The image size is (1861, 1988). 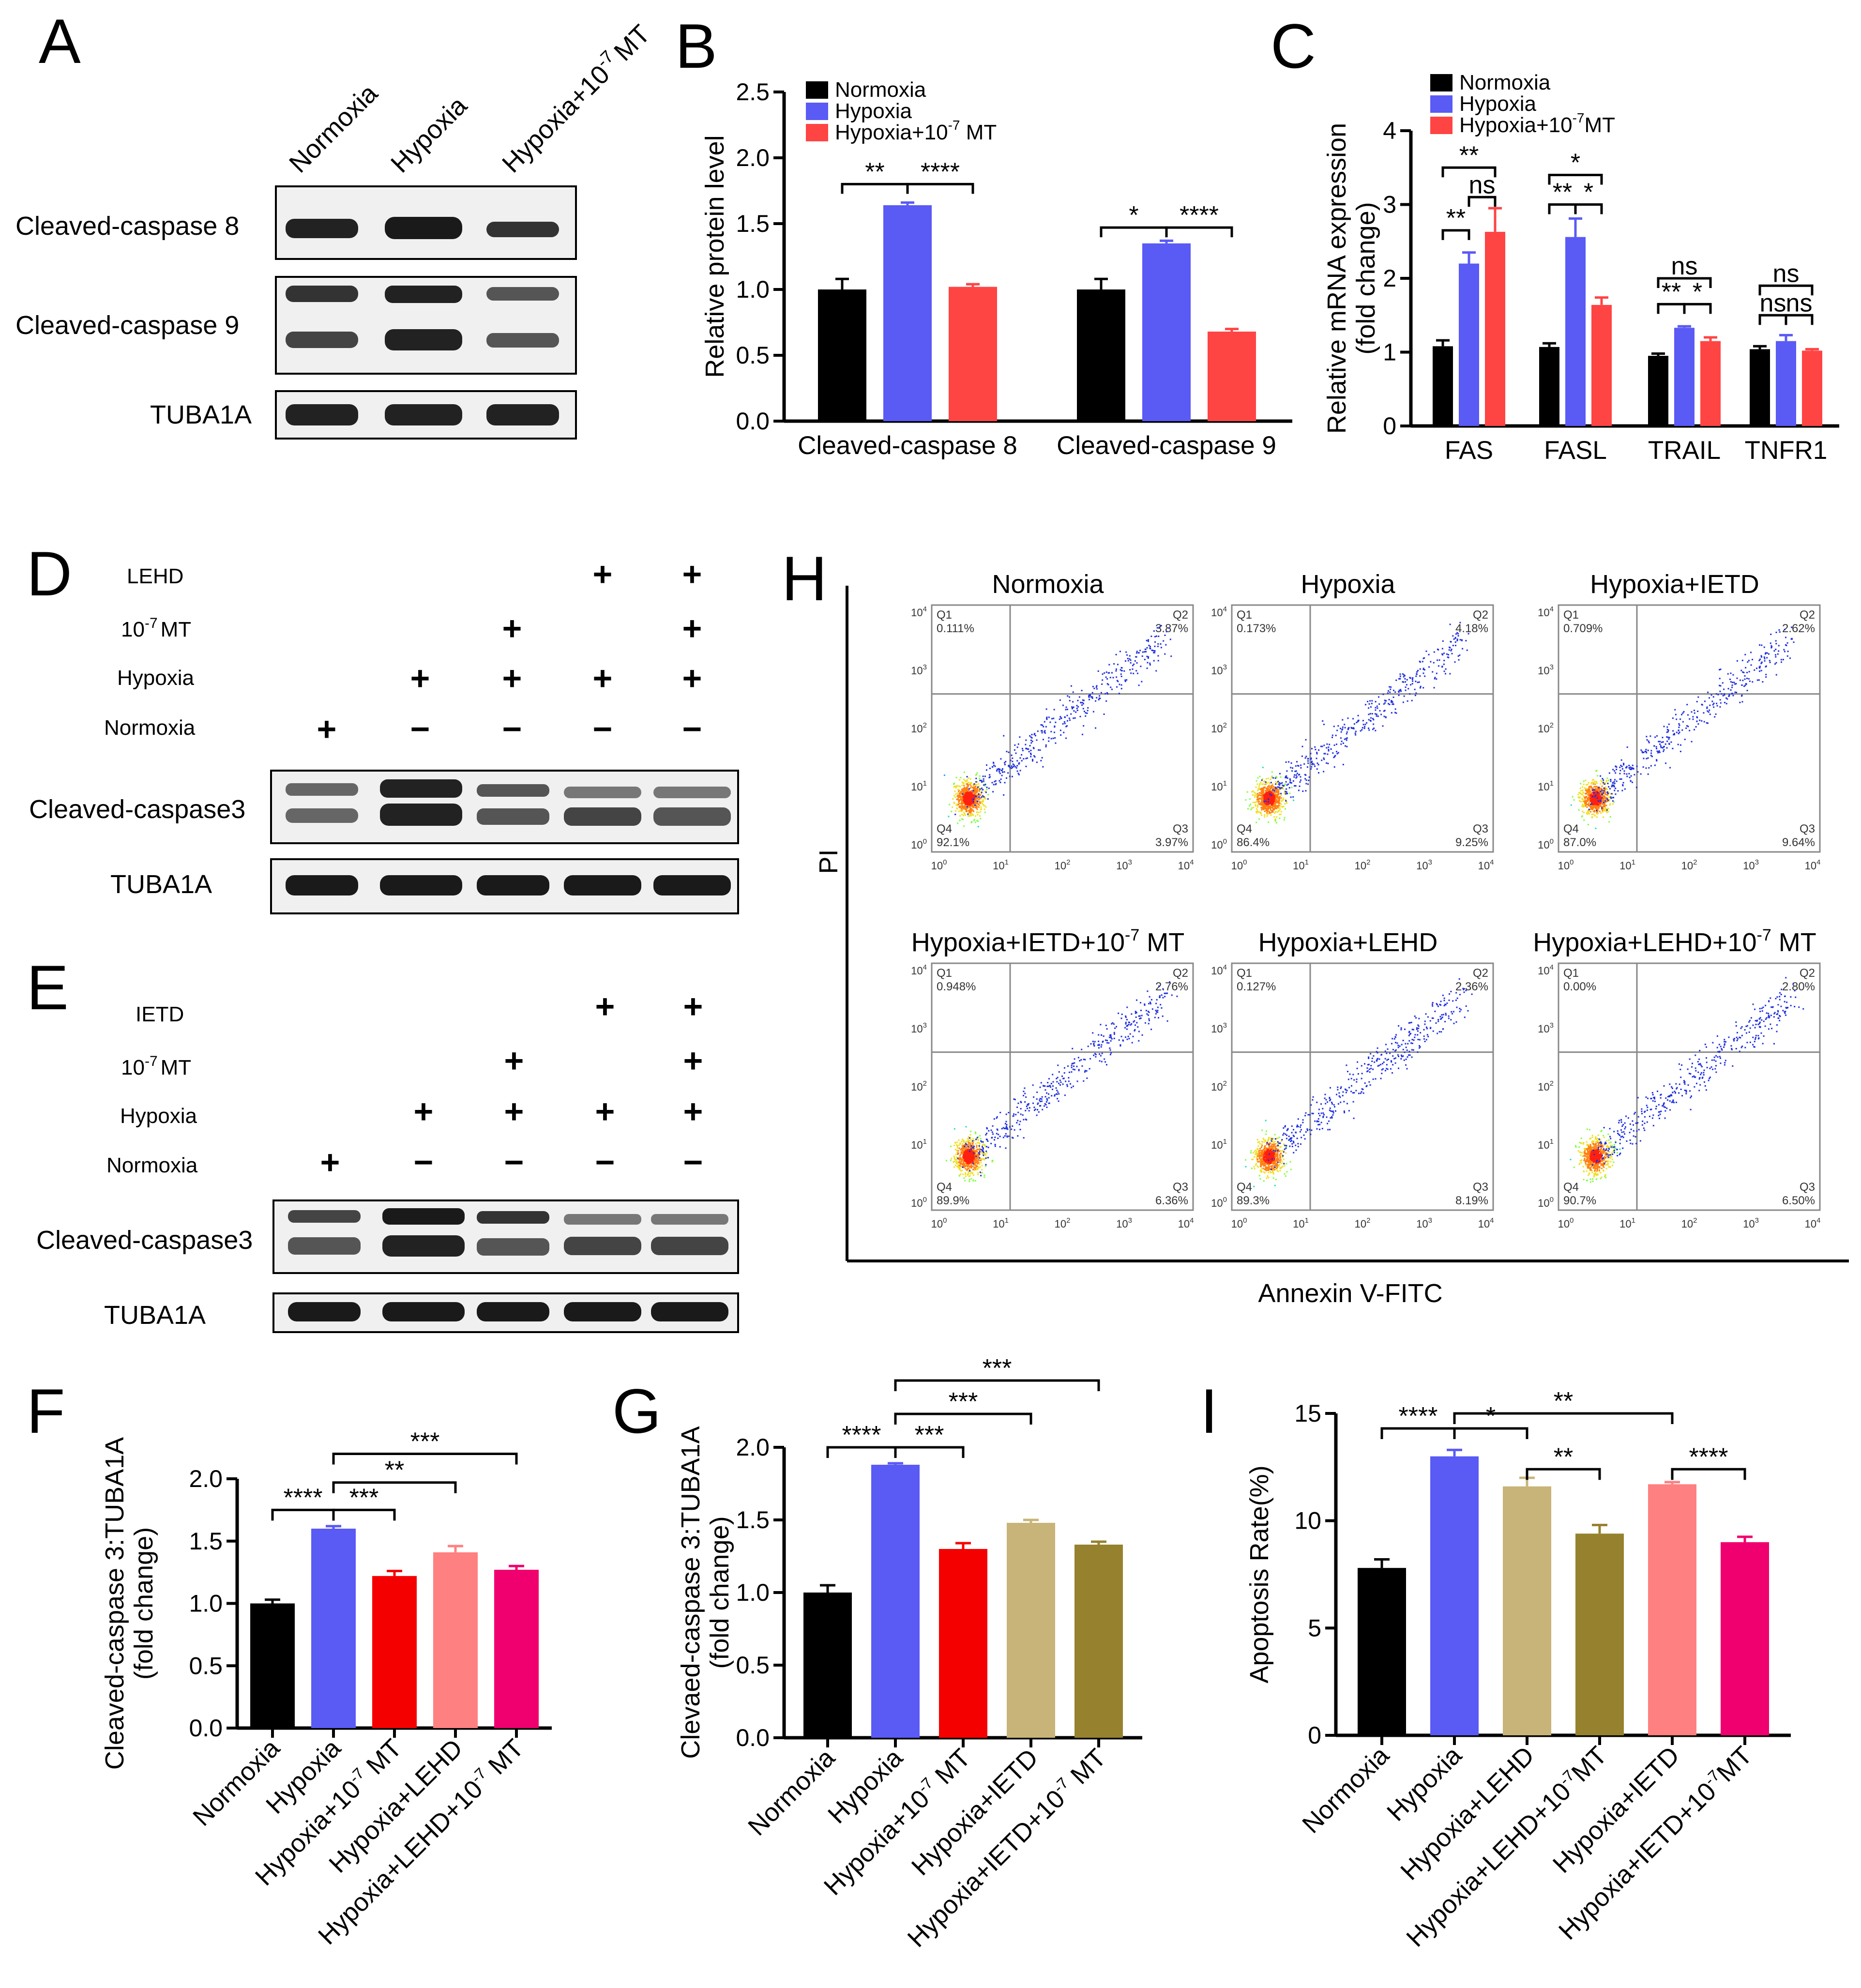 What do you see at coordinates (513, 816) in the screenshot?
I see `band` at bounding box center [513, 816].